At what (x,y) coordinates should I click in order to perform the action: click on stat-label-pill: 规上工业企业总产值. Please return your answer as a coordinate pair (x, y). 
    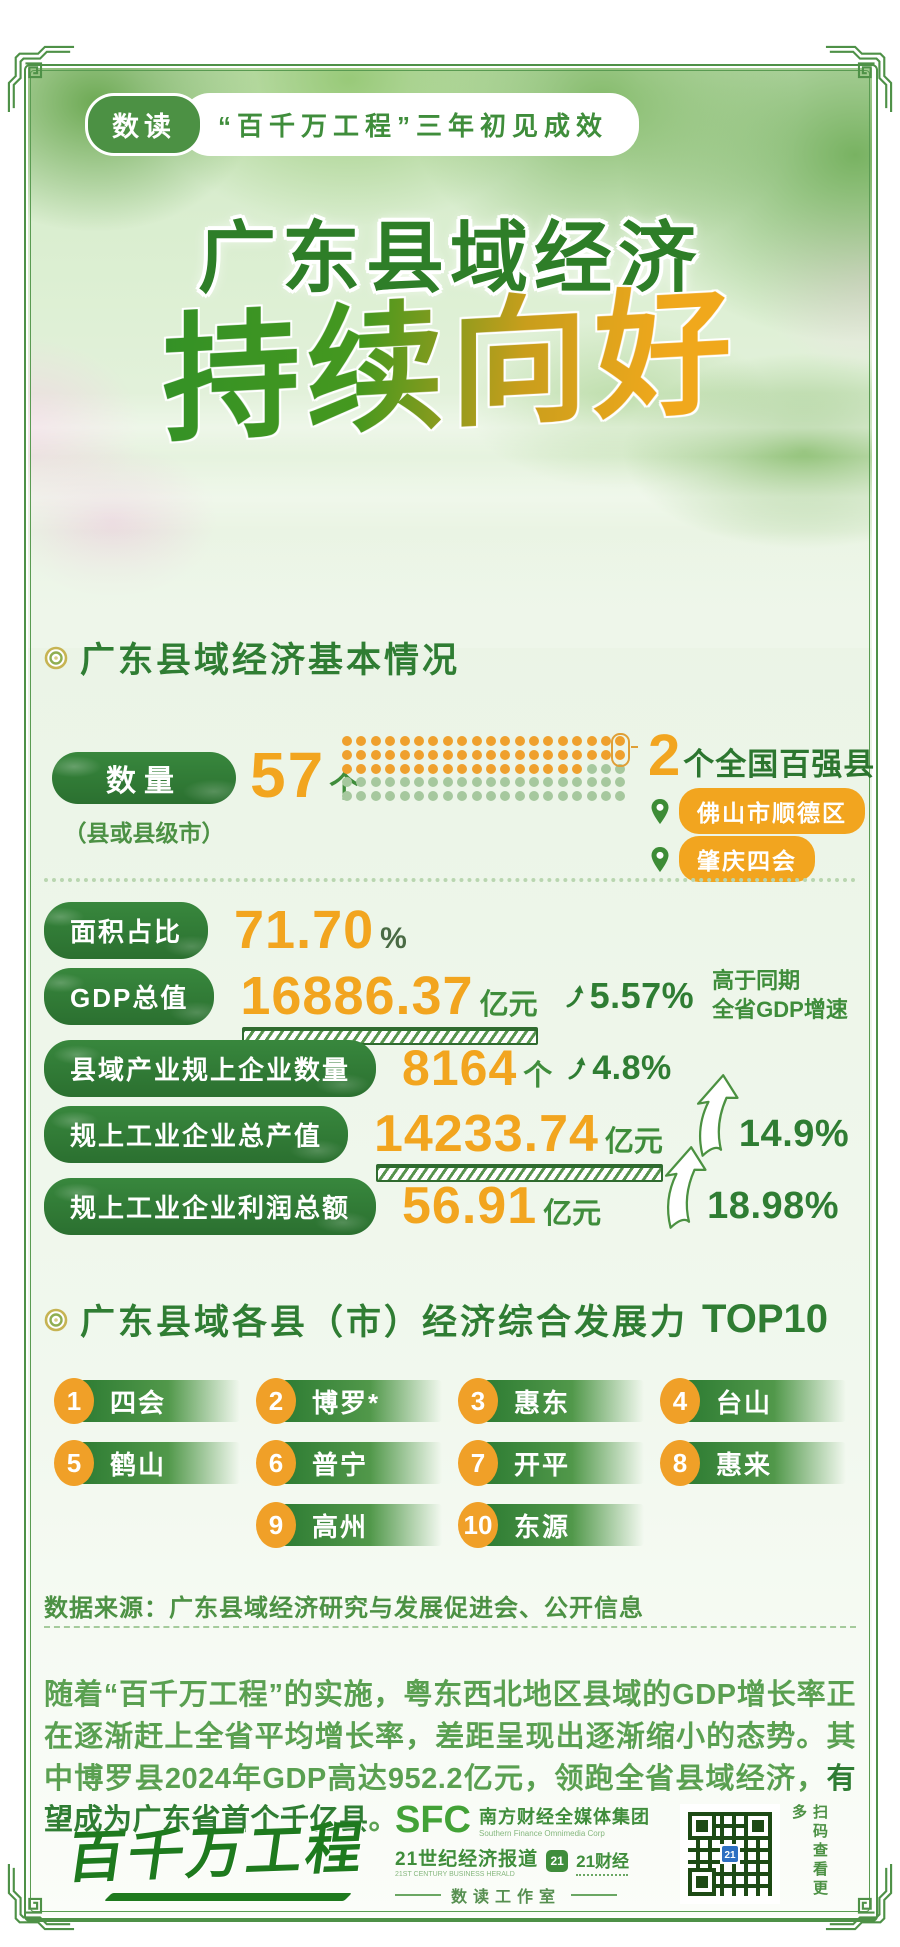
    Looking at the image, I should click on (196, 1134).